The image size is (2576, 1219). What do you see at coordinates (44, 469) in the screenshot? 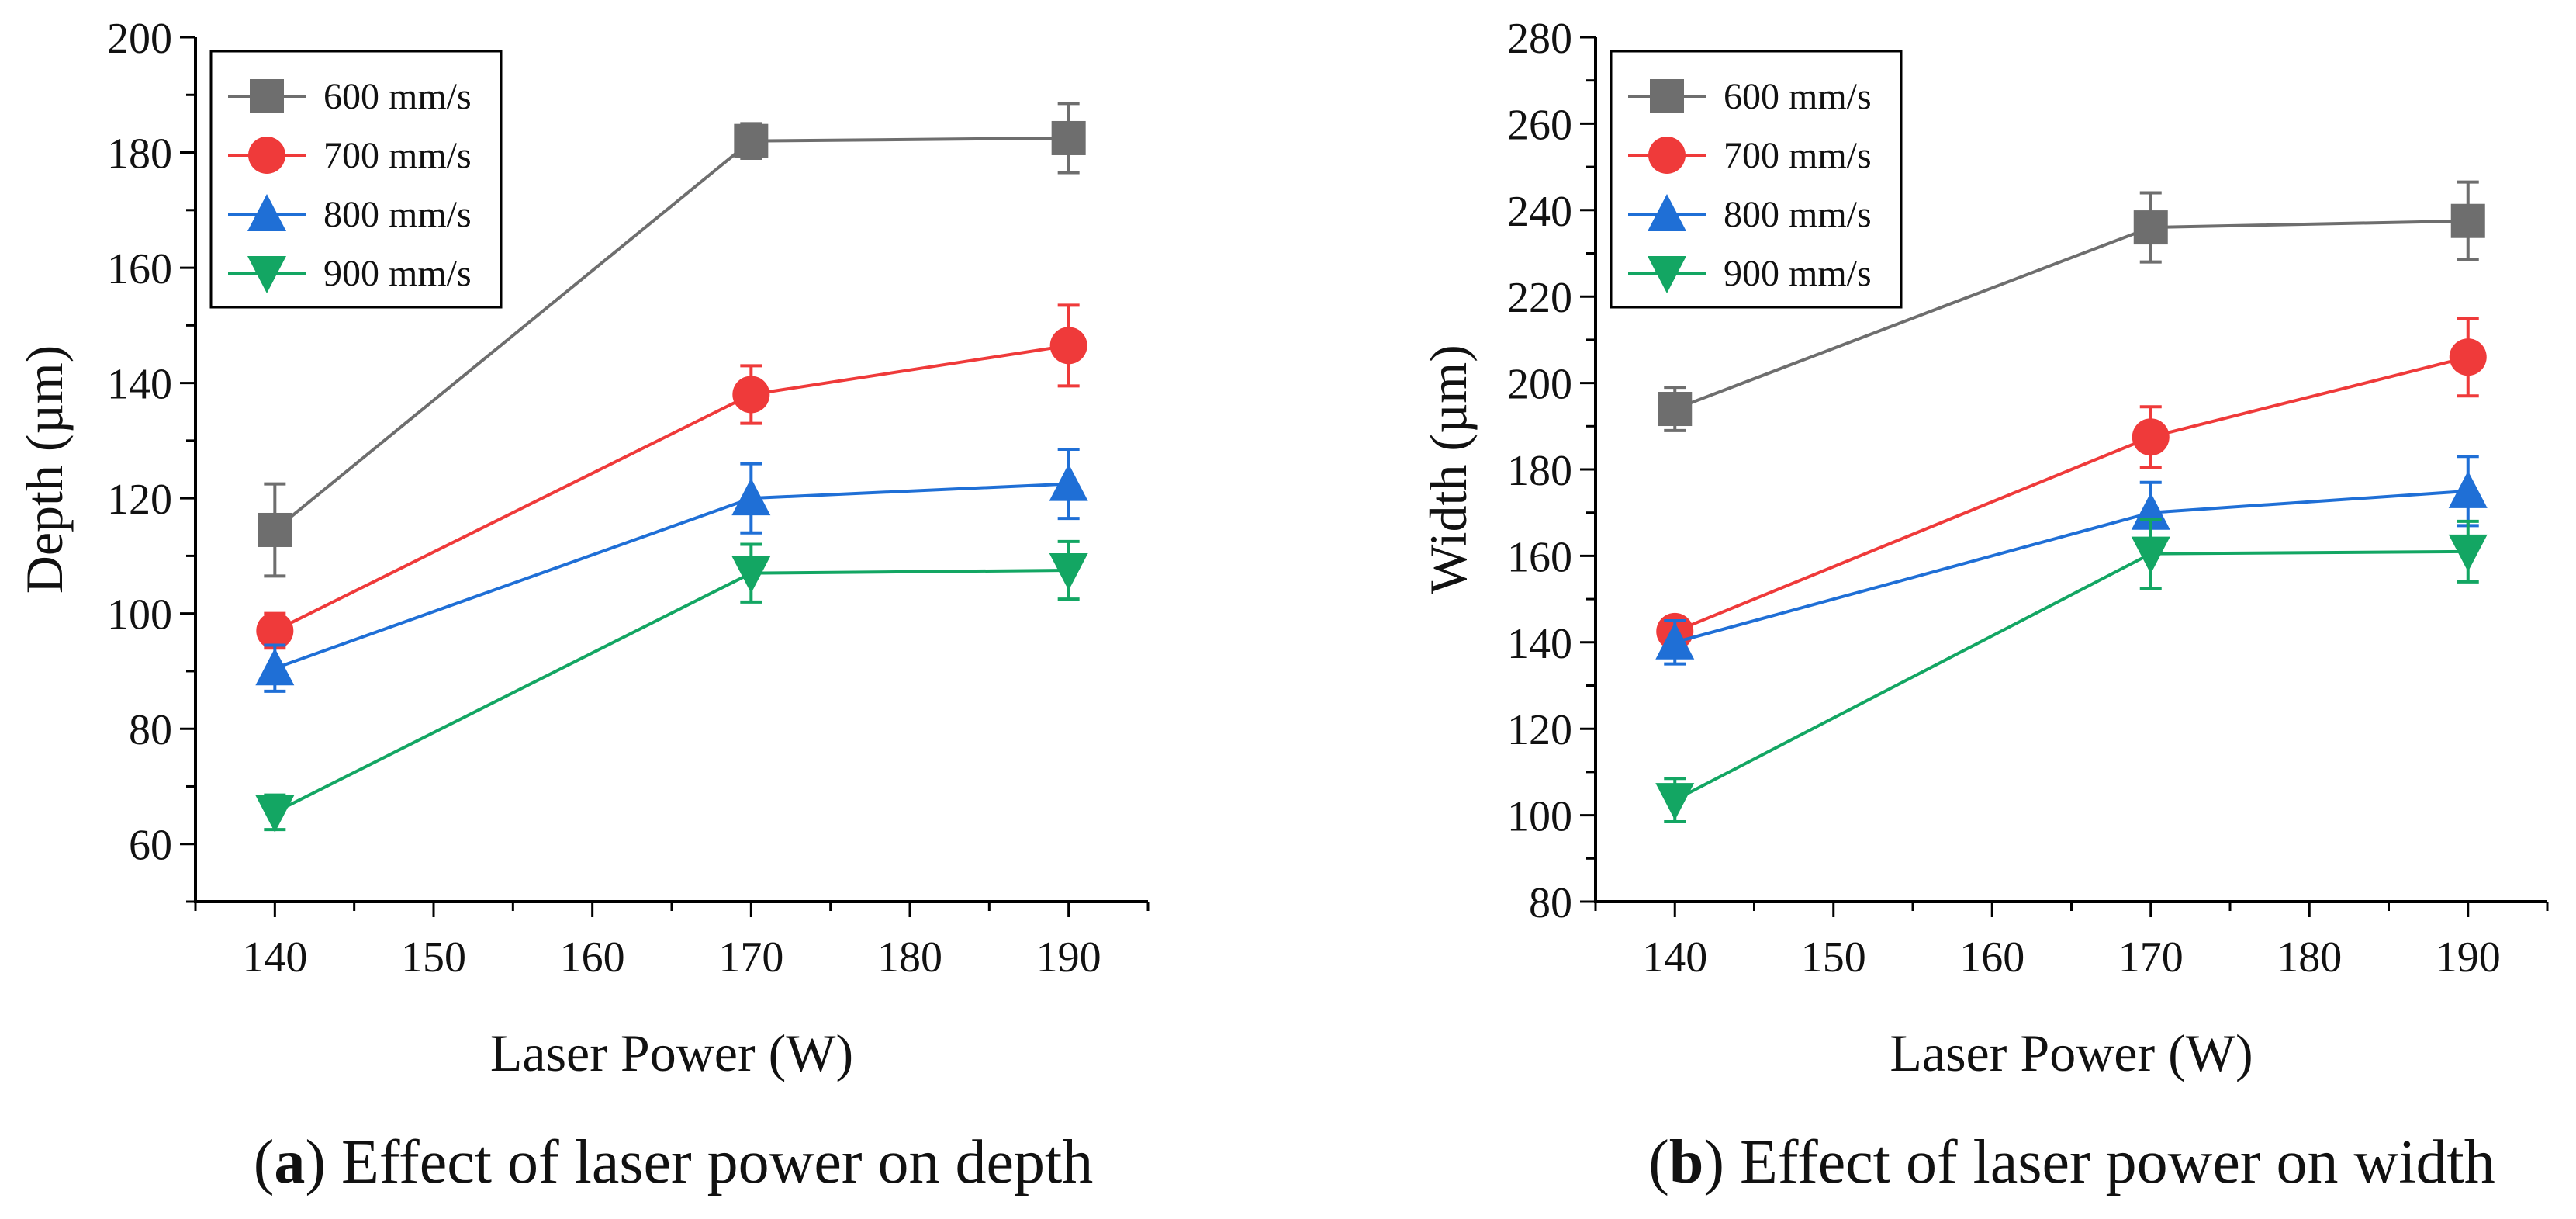
I see `y-axis-title: Depth (µm)` at bounding box center [44, 469].